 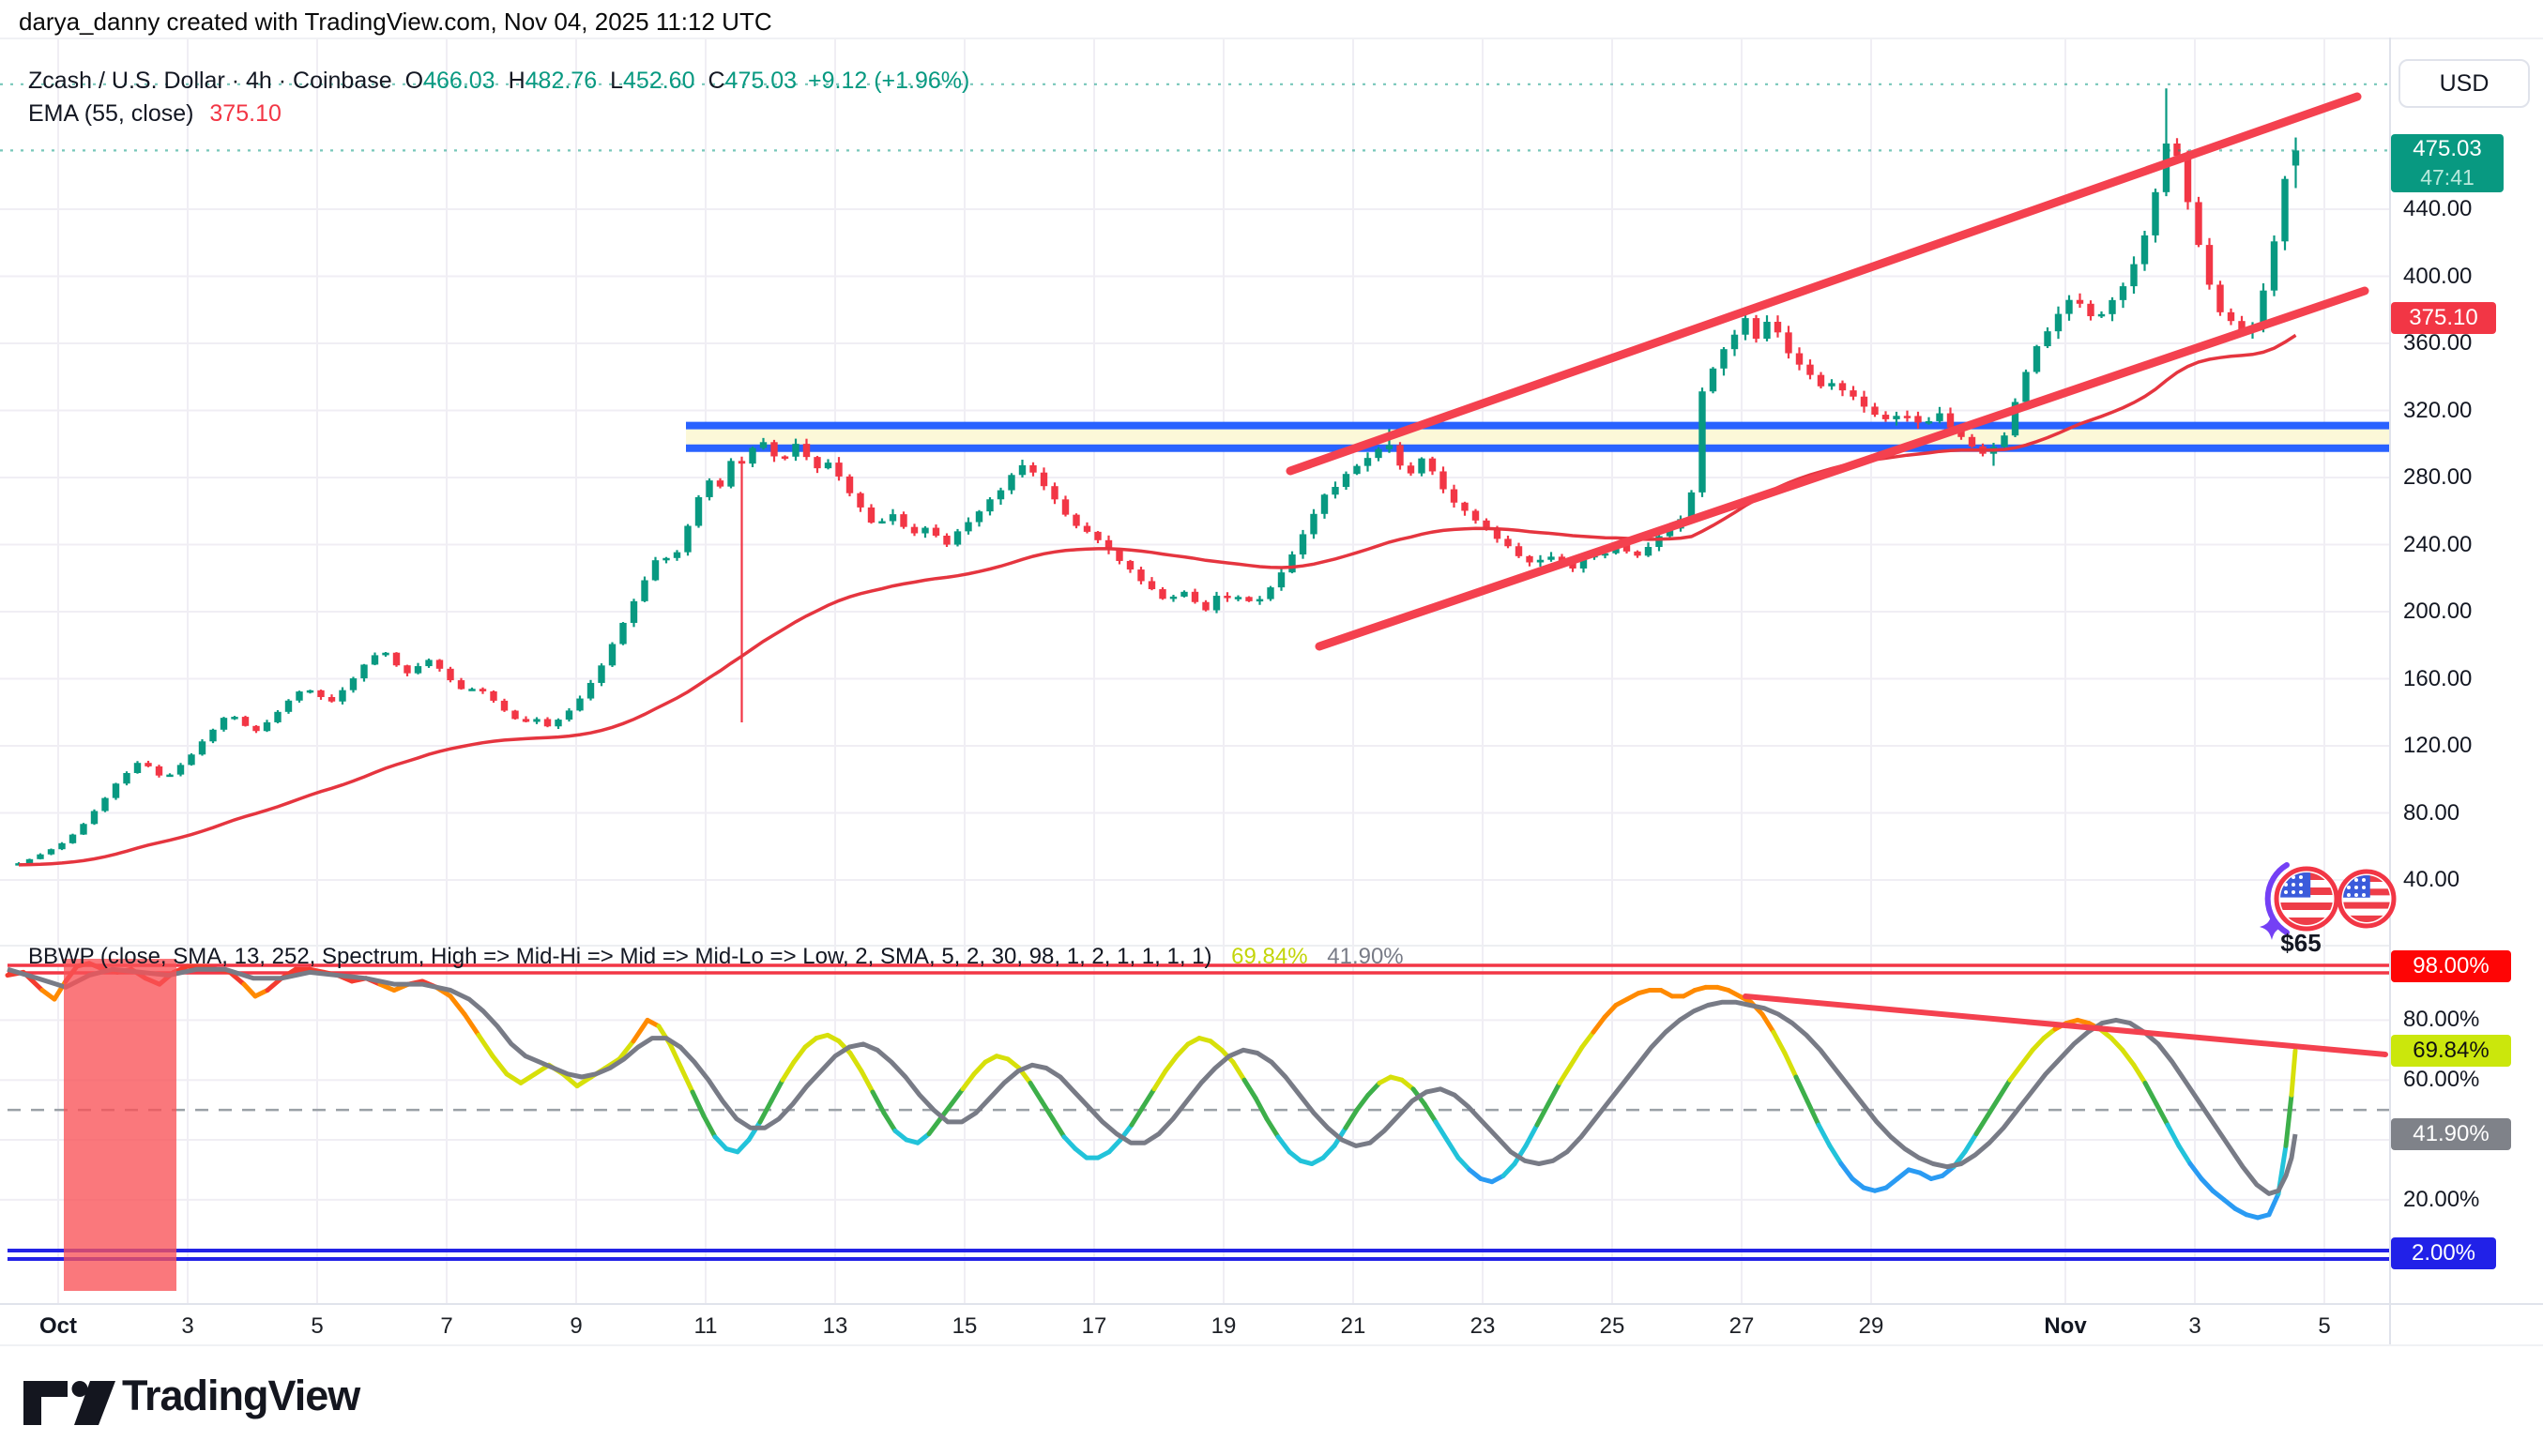 What do you see at coordinates (2065, 1025) in the screenshot?
I see `bbwp-trendline` at bounding box center [2065, 1025].